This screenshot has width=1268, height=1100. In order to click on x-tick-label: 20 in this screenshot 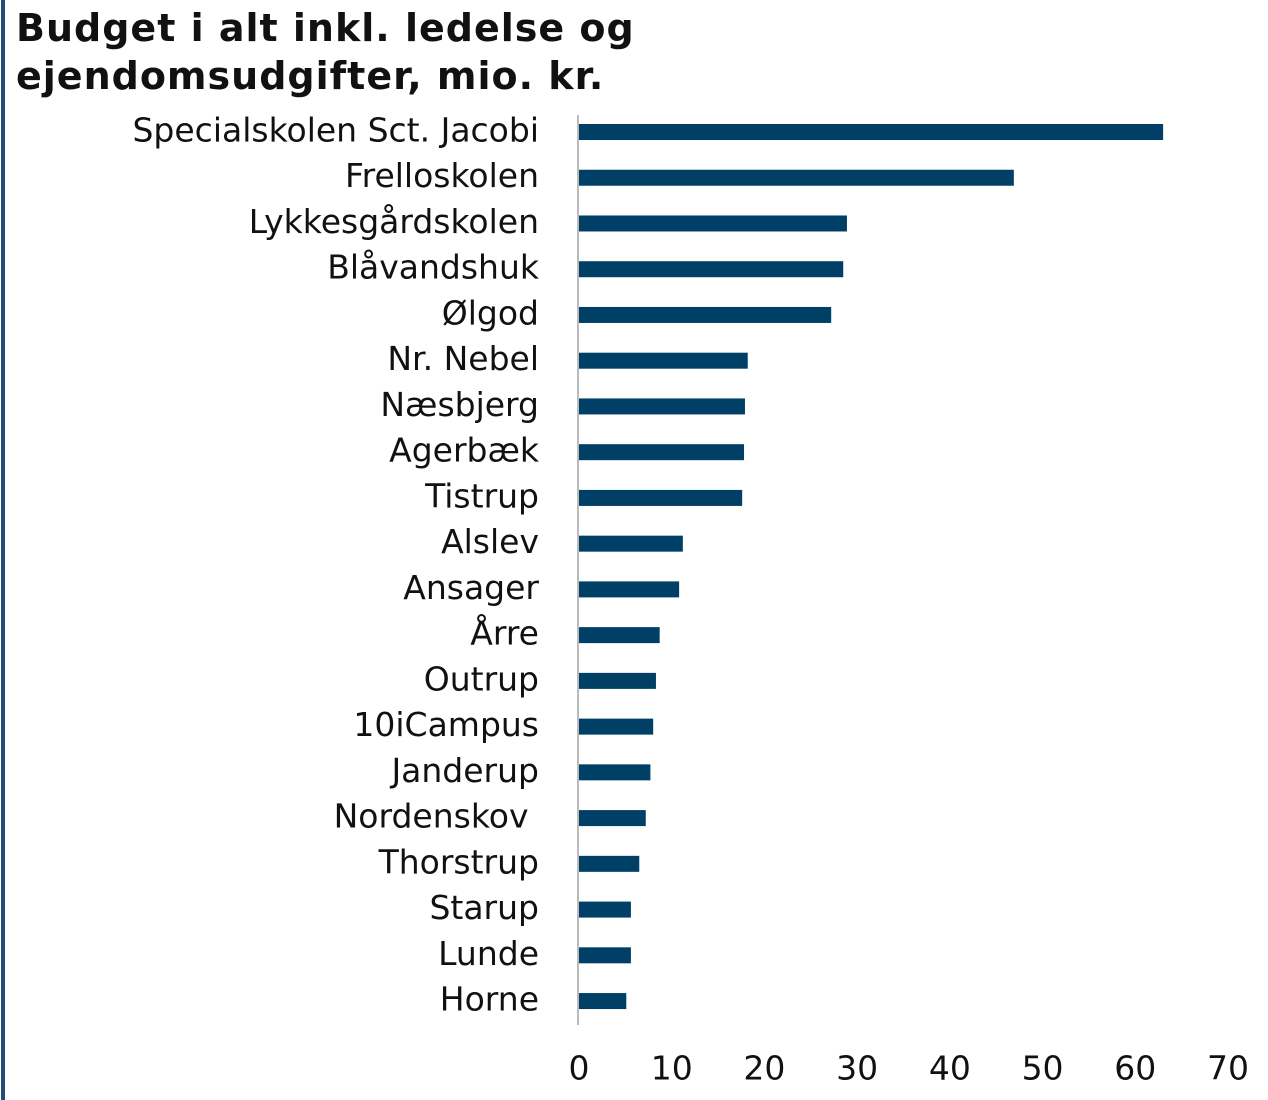, I will do `click(764, 1068)`.